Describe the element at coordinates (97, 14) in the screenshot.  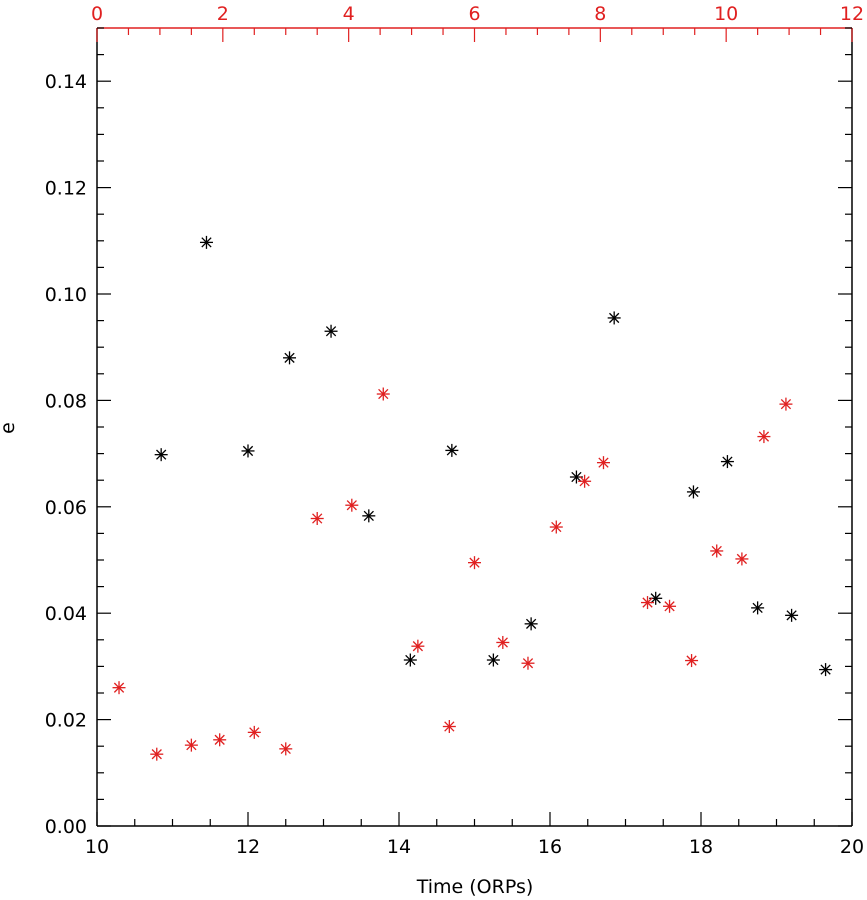
I see `top-x-tick-label: 0` at that location.